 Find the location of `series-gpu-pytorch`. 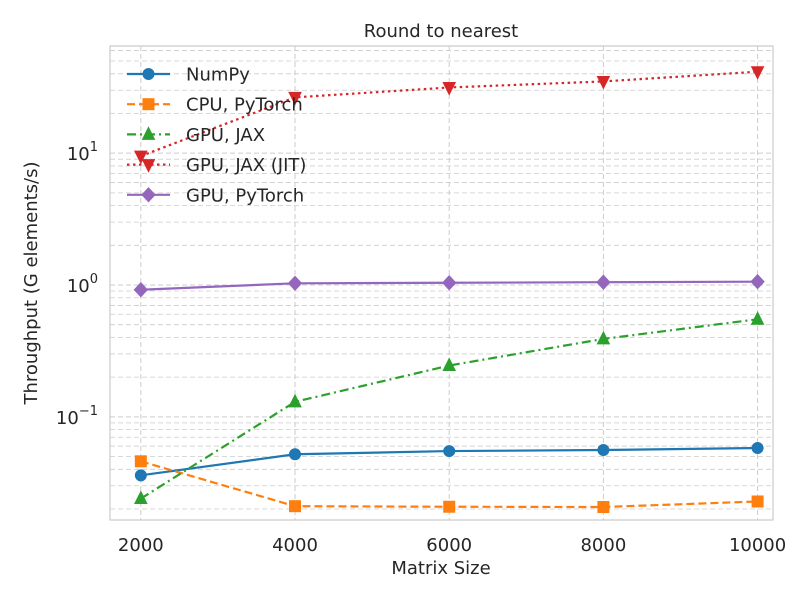

series-gpu-pytorch is located at coordinates (449, 285).